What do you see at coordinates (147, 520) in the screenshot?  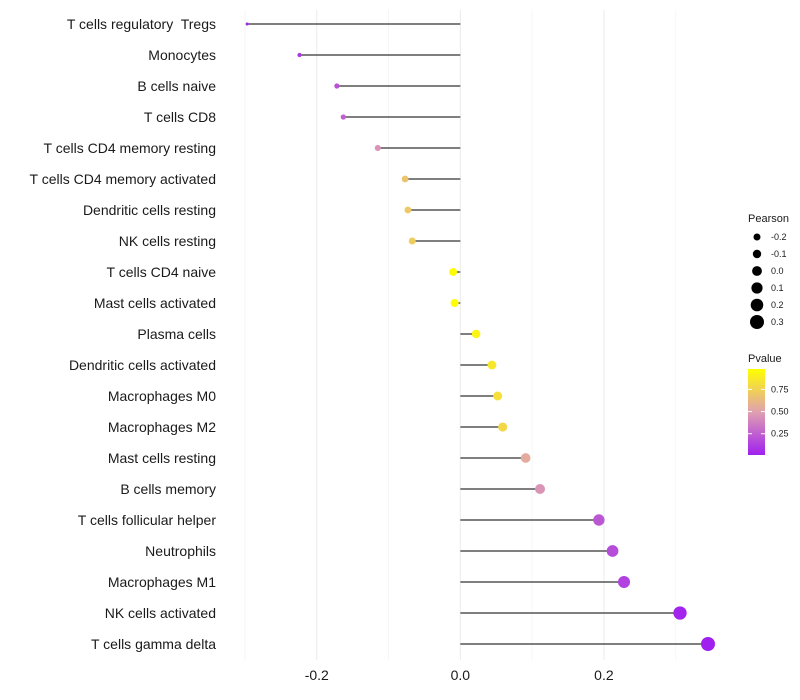 I see `category-label: T cells follicular helper` at bounding box center [147, 520].